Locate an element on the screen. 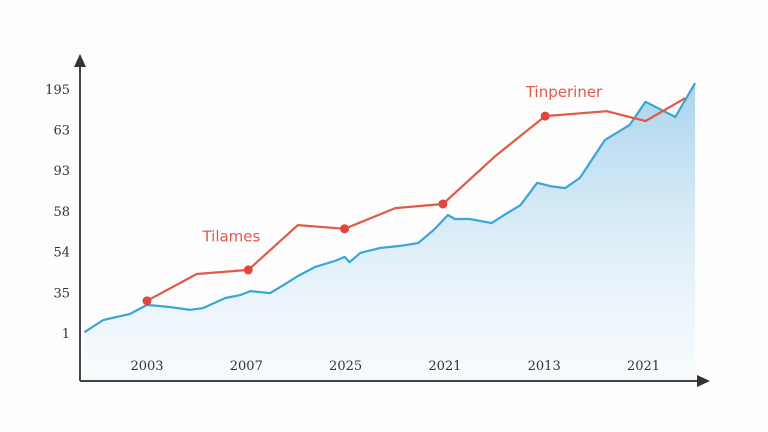 The image size is (768, 432). y-tick-label: 1 is located at coordinates (66, 334).